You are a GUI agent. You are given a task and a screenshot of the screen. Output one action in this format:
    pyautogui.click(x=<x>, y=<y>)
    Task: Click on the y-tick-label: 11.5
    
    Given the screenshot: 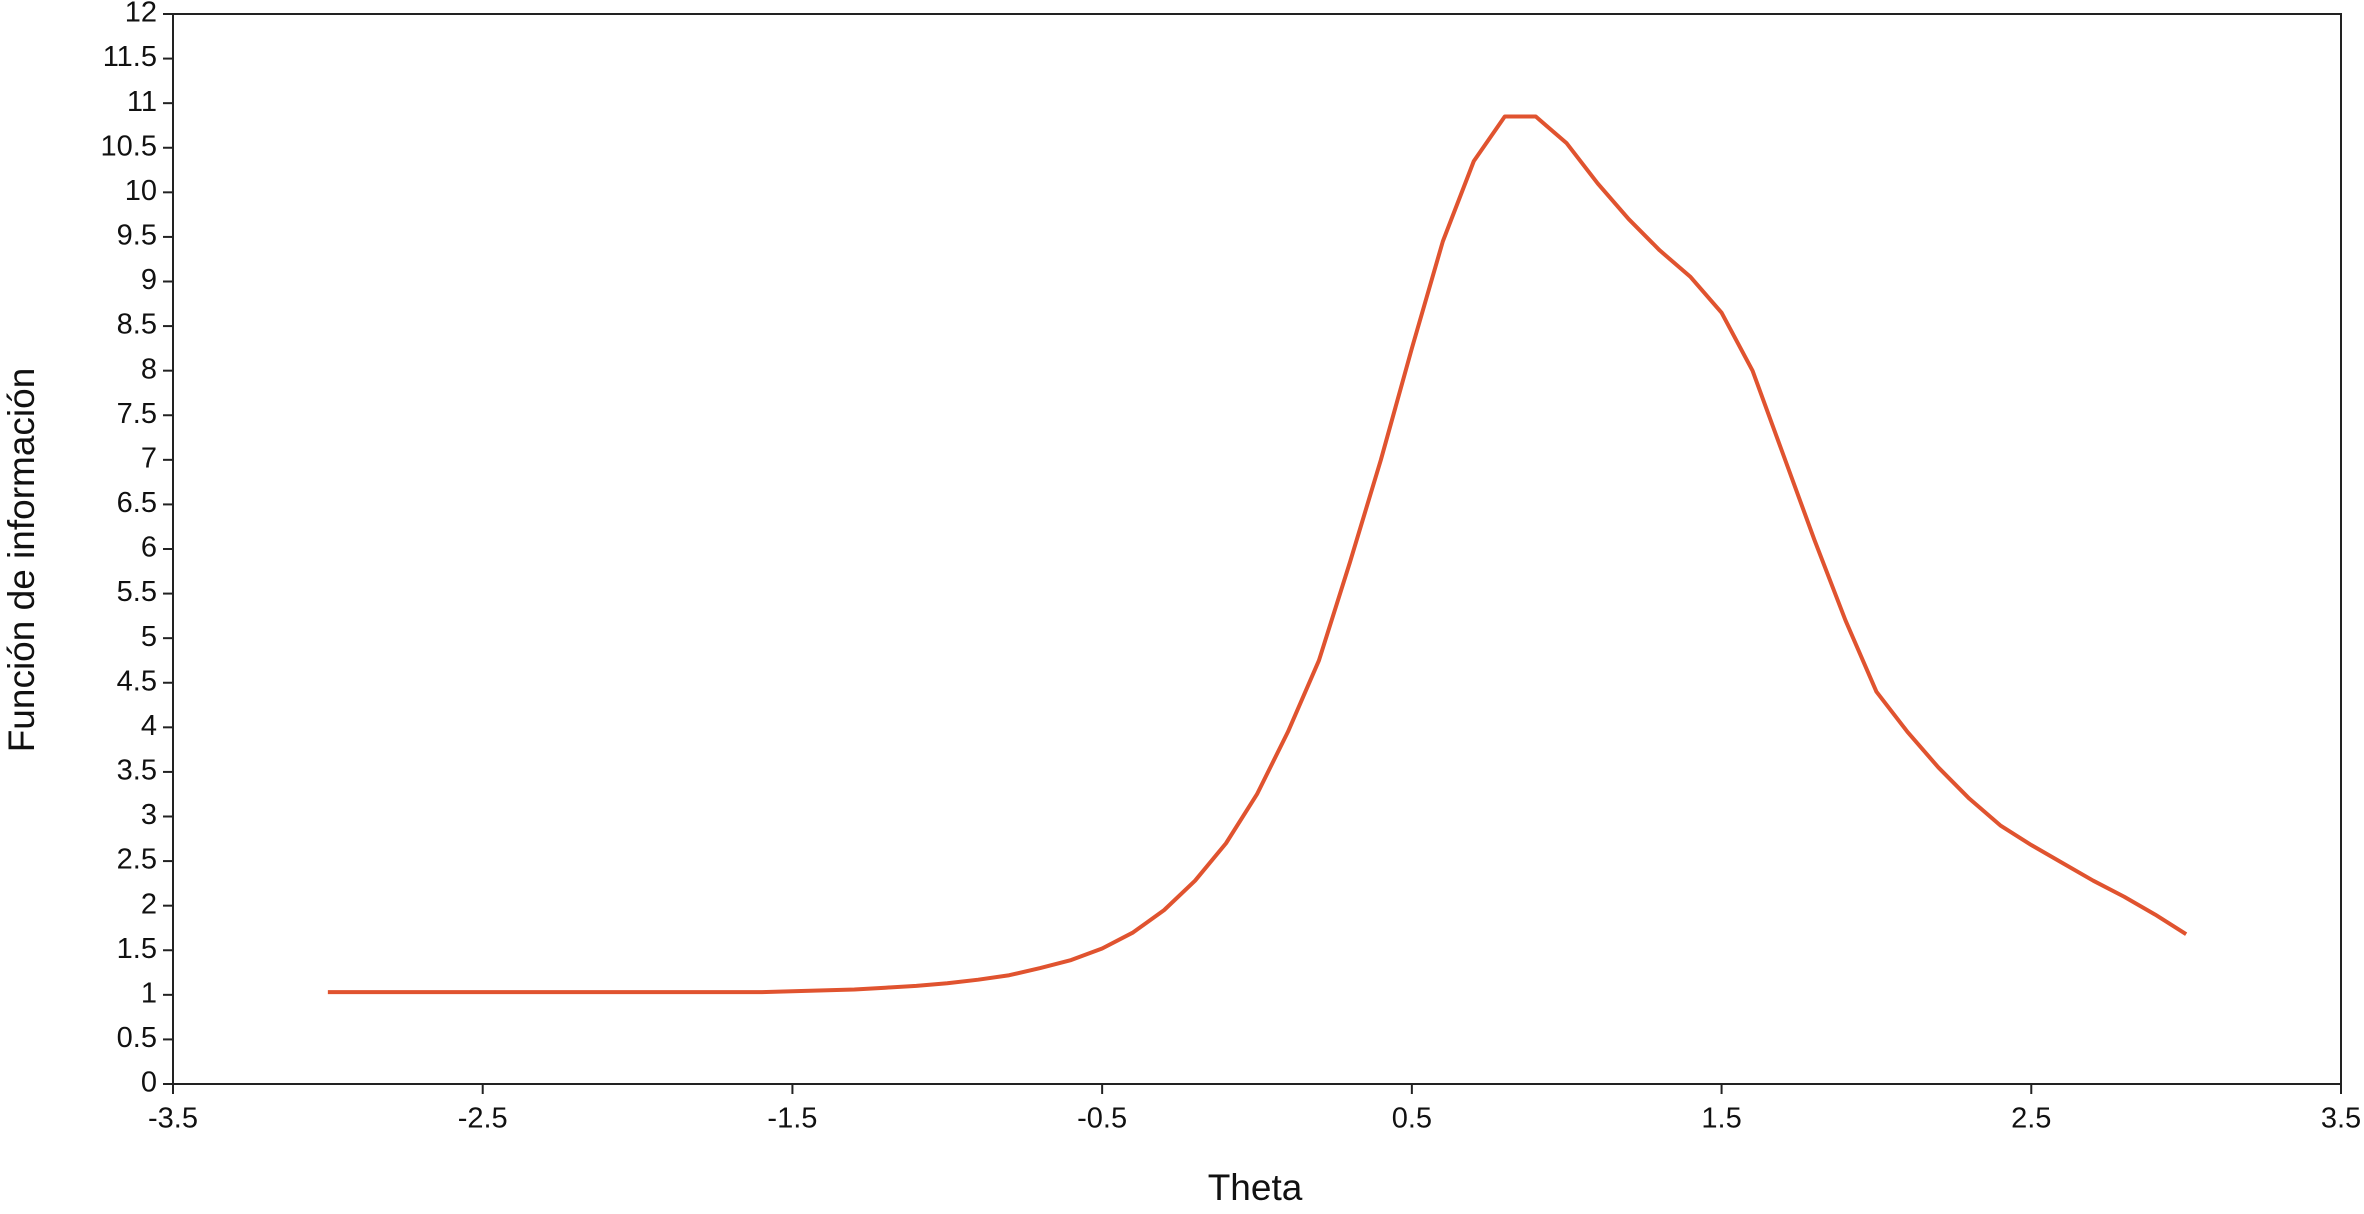 What is the action you would take?
    pyautogui.click(x=130, y=57)
    